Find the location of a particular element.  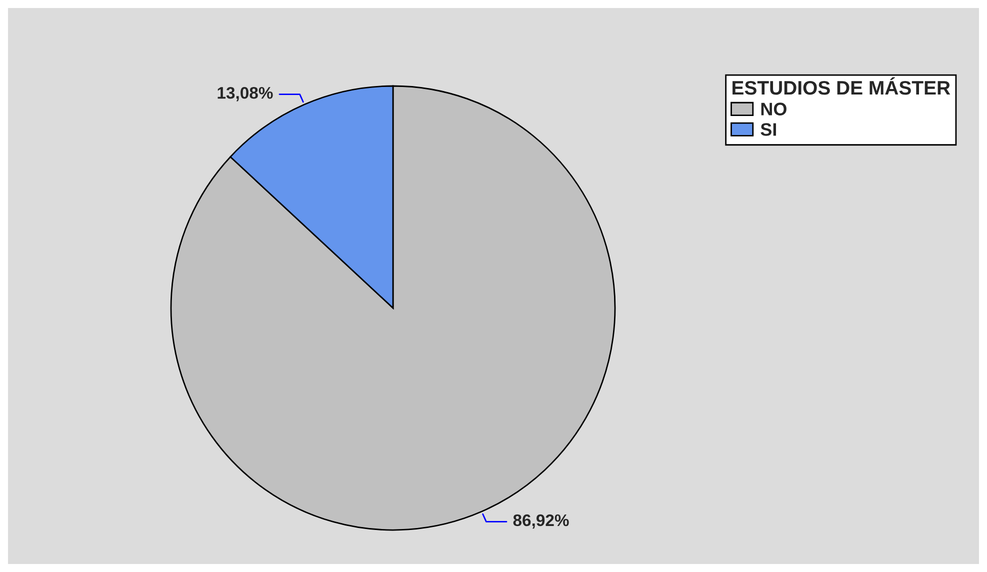

legend-title: ESTUDIOS DE MÁSTER is located at coordinates (841, 86).